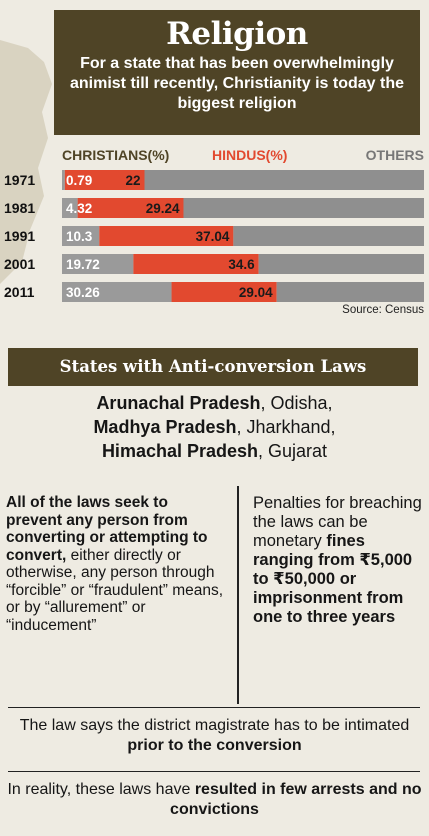 The height and width of the screenshot is (836, 429). Describe the element at coordinates (196, 264) in the screenshot. I see `bar-hindus-2001` at that location.